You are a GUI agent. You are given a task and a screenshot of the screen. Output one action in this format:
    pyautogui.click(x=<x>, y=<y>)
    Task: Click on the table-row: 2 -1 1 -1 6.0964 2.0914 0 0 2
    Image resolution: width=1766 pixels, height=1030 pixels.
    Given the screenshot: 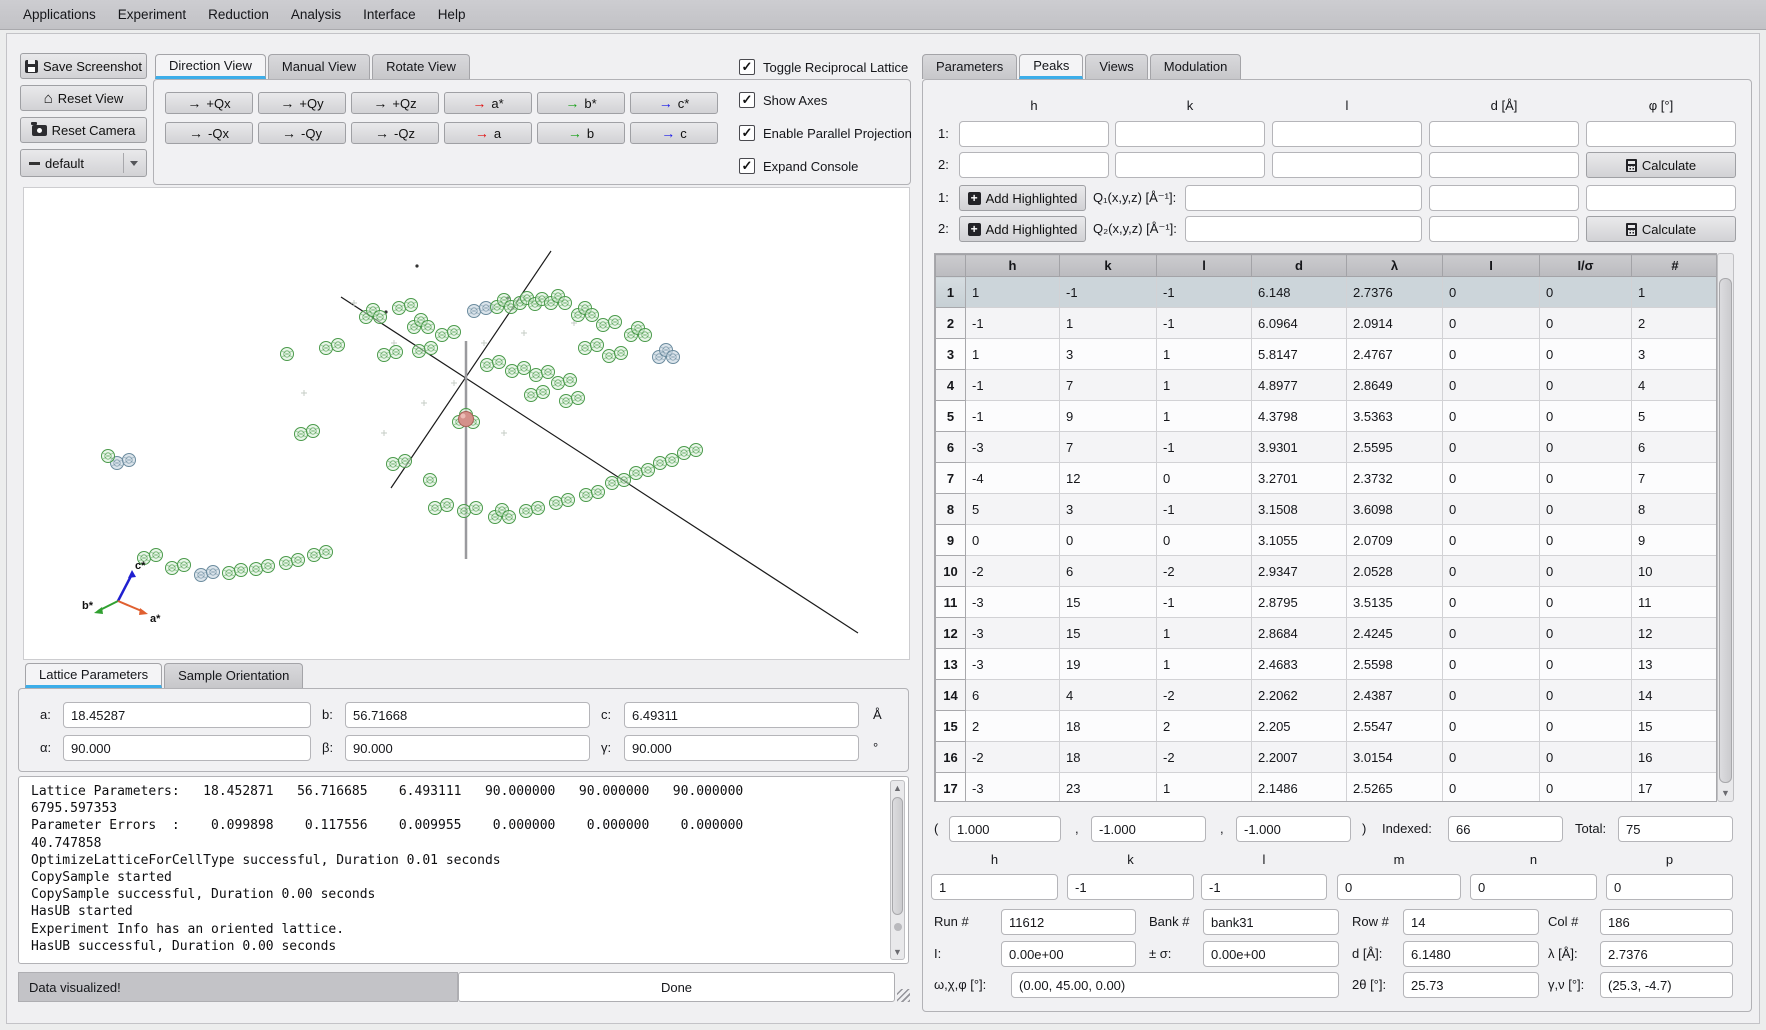 What is the action you would take?
    pyautogui.click(x=1325, y=323)
    